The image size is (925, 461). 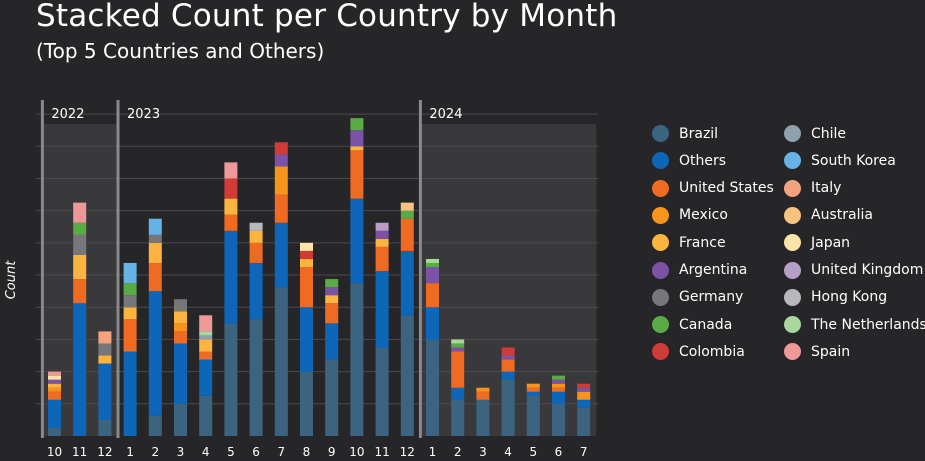 I want to click on legend-label: Japan, so click(x=831, y=242).